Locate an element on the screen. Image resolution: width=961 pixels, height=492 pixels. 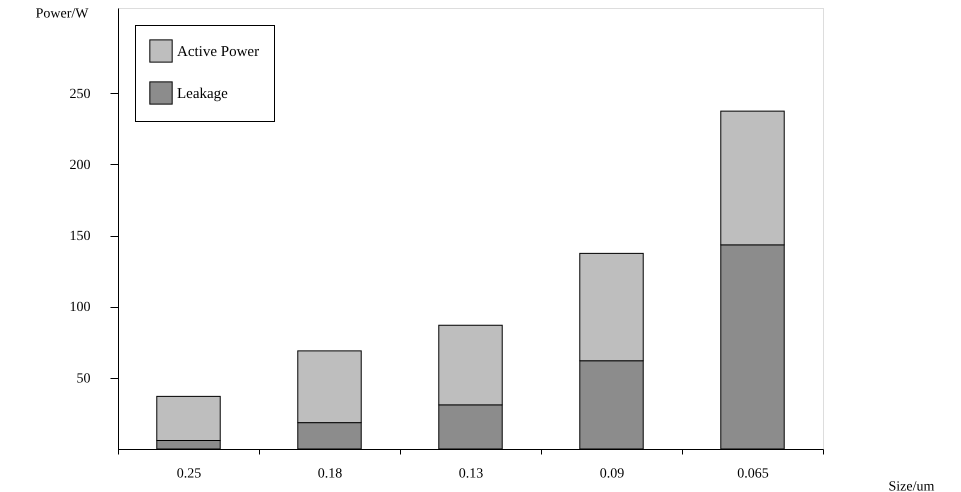
y-axis-title: Power/W is located at coordinates (63, 14).